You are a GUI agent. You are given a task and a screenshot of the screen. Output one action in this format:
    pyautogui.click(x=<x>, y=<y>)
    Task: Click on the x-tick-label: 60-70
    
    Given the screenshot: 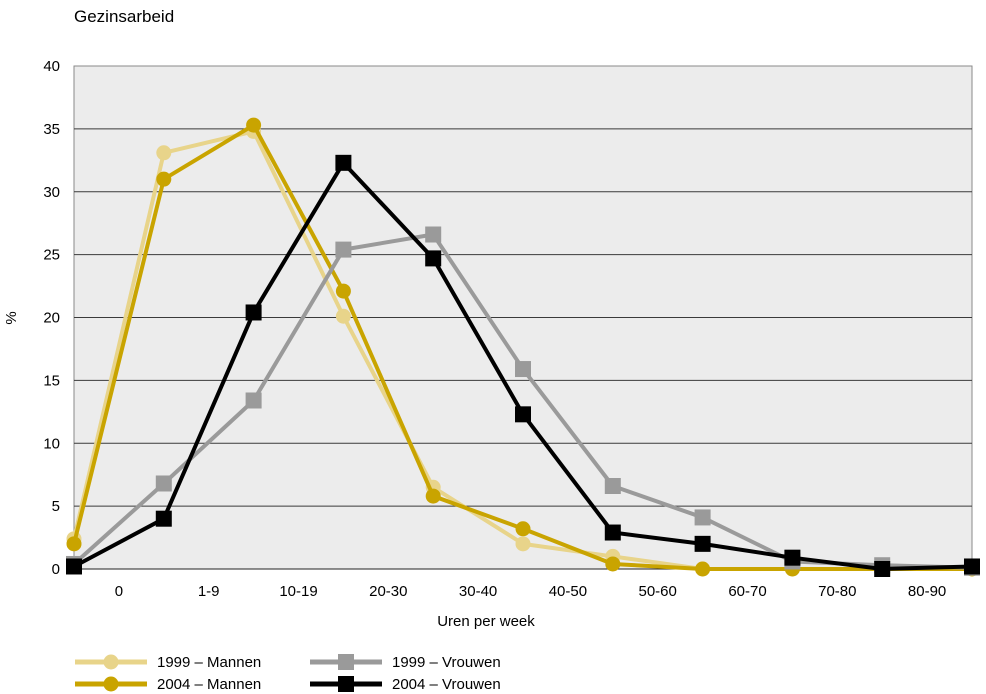 What is the action you would take?
    pyautogui.click(x=747, y=591)
    